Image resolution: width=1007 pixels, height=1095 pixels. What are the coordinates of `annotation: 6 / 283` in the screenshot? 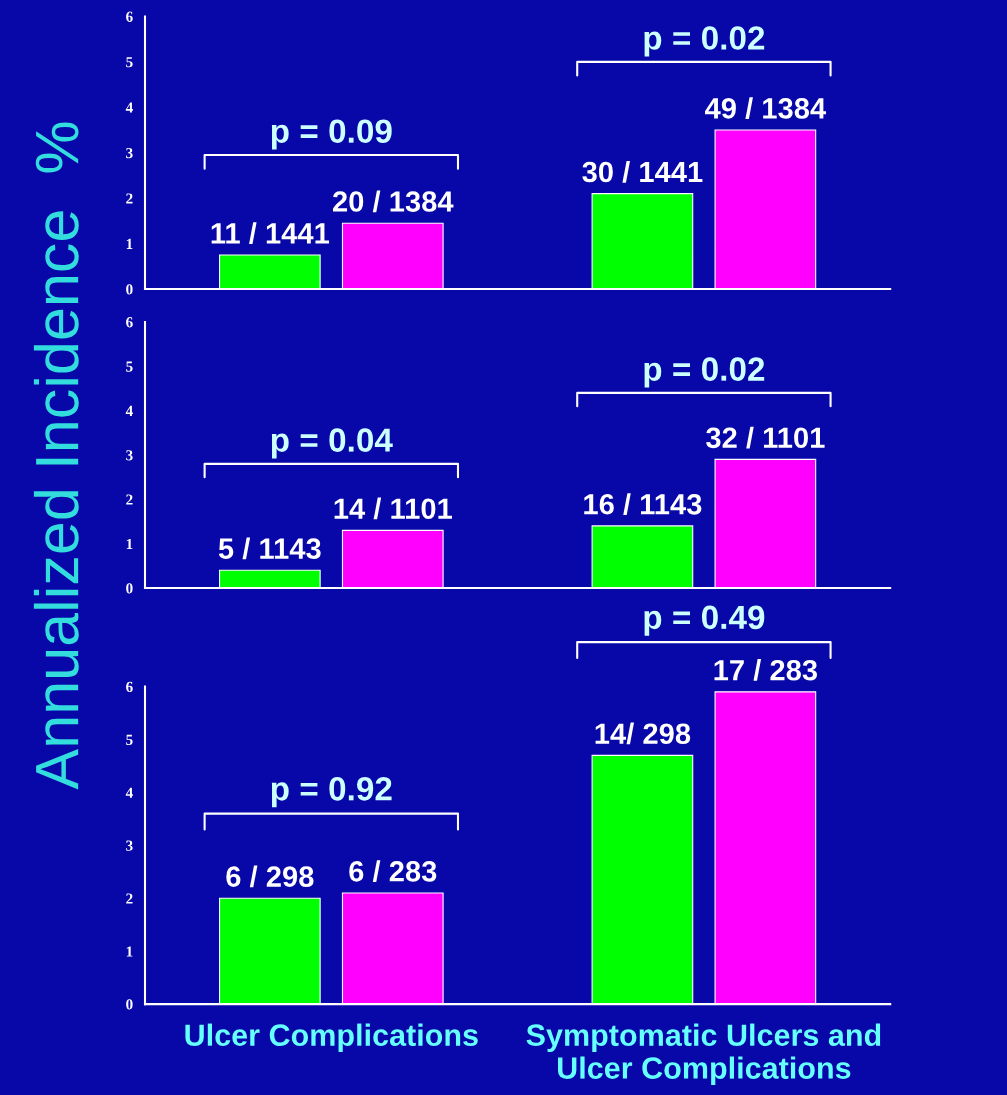 It's located at (393, 871).